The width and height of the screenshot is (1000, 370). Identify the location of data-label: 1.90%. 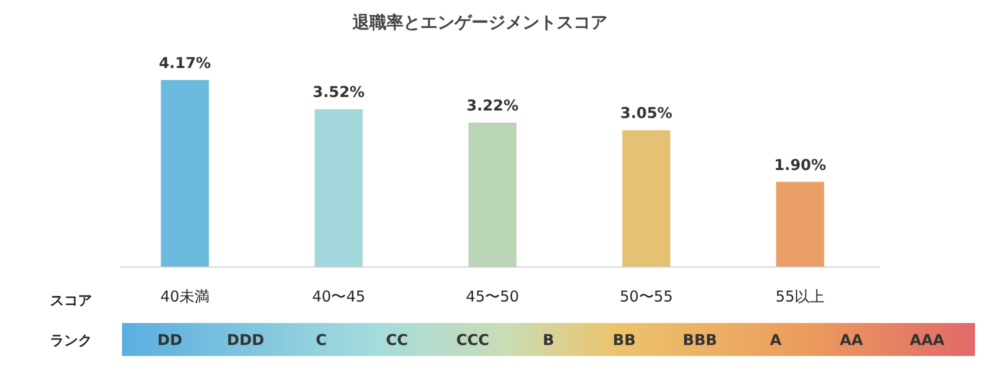
(800, 165).